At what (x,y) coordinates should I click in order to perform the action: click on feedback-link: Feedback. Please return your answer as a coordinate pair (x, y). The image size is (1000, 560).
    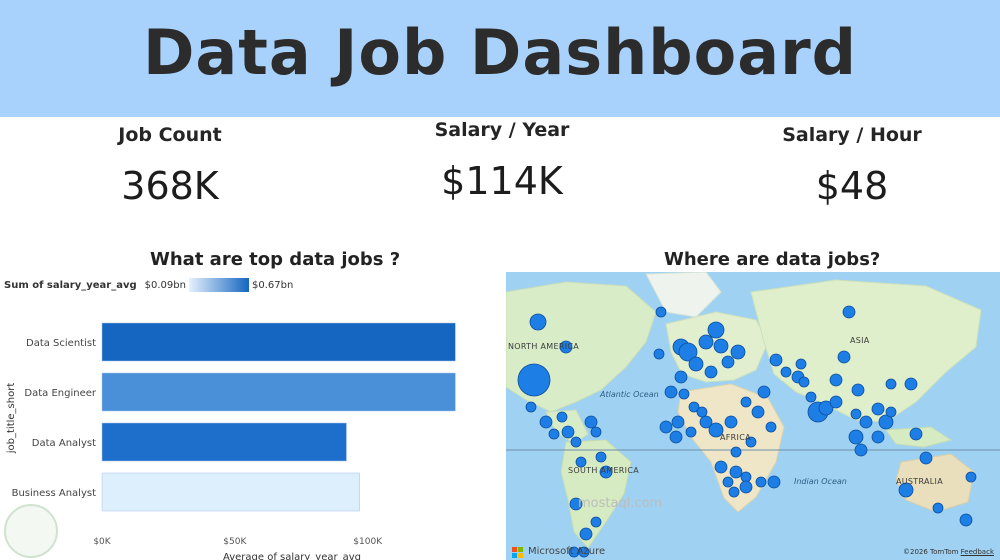
    Looking at the image, I should click on (977, 552).